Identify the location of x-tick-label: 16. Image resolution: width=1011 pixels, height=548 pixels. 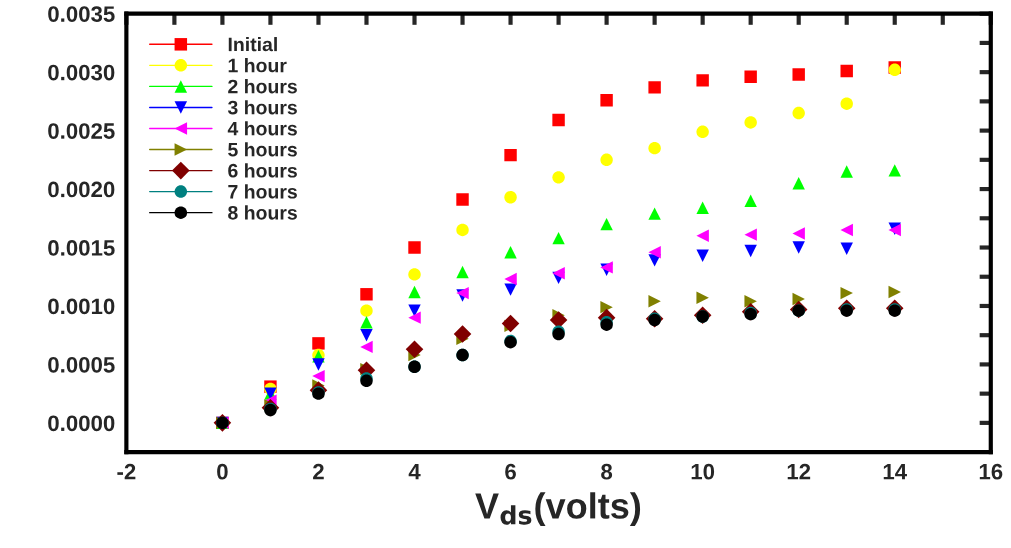
(991, 471).